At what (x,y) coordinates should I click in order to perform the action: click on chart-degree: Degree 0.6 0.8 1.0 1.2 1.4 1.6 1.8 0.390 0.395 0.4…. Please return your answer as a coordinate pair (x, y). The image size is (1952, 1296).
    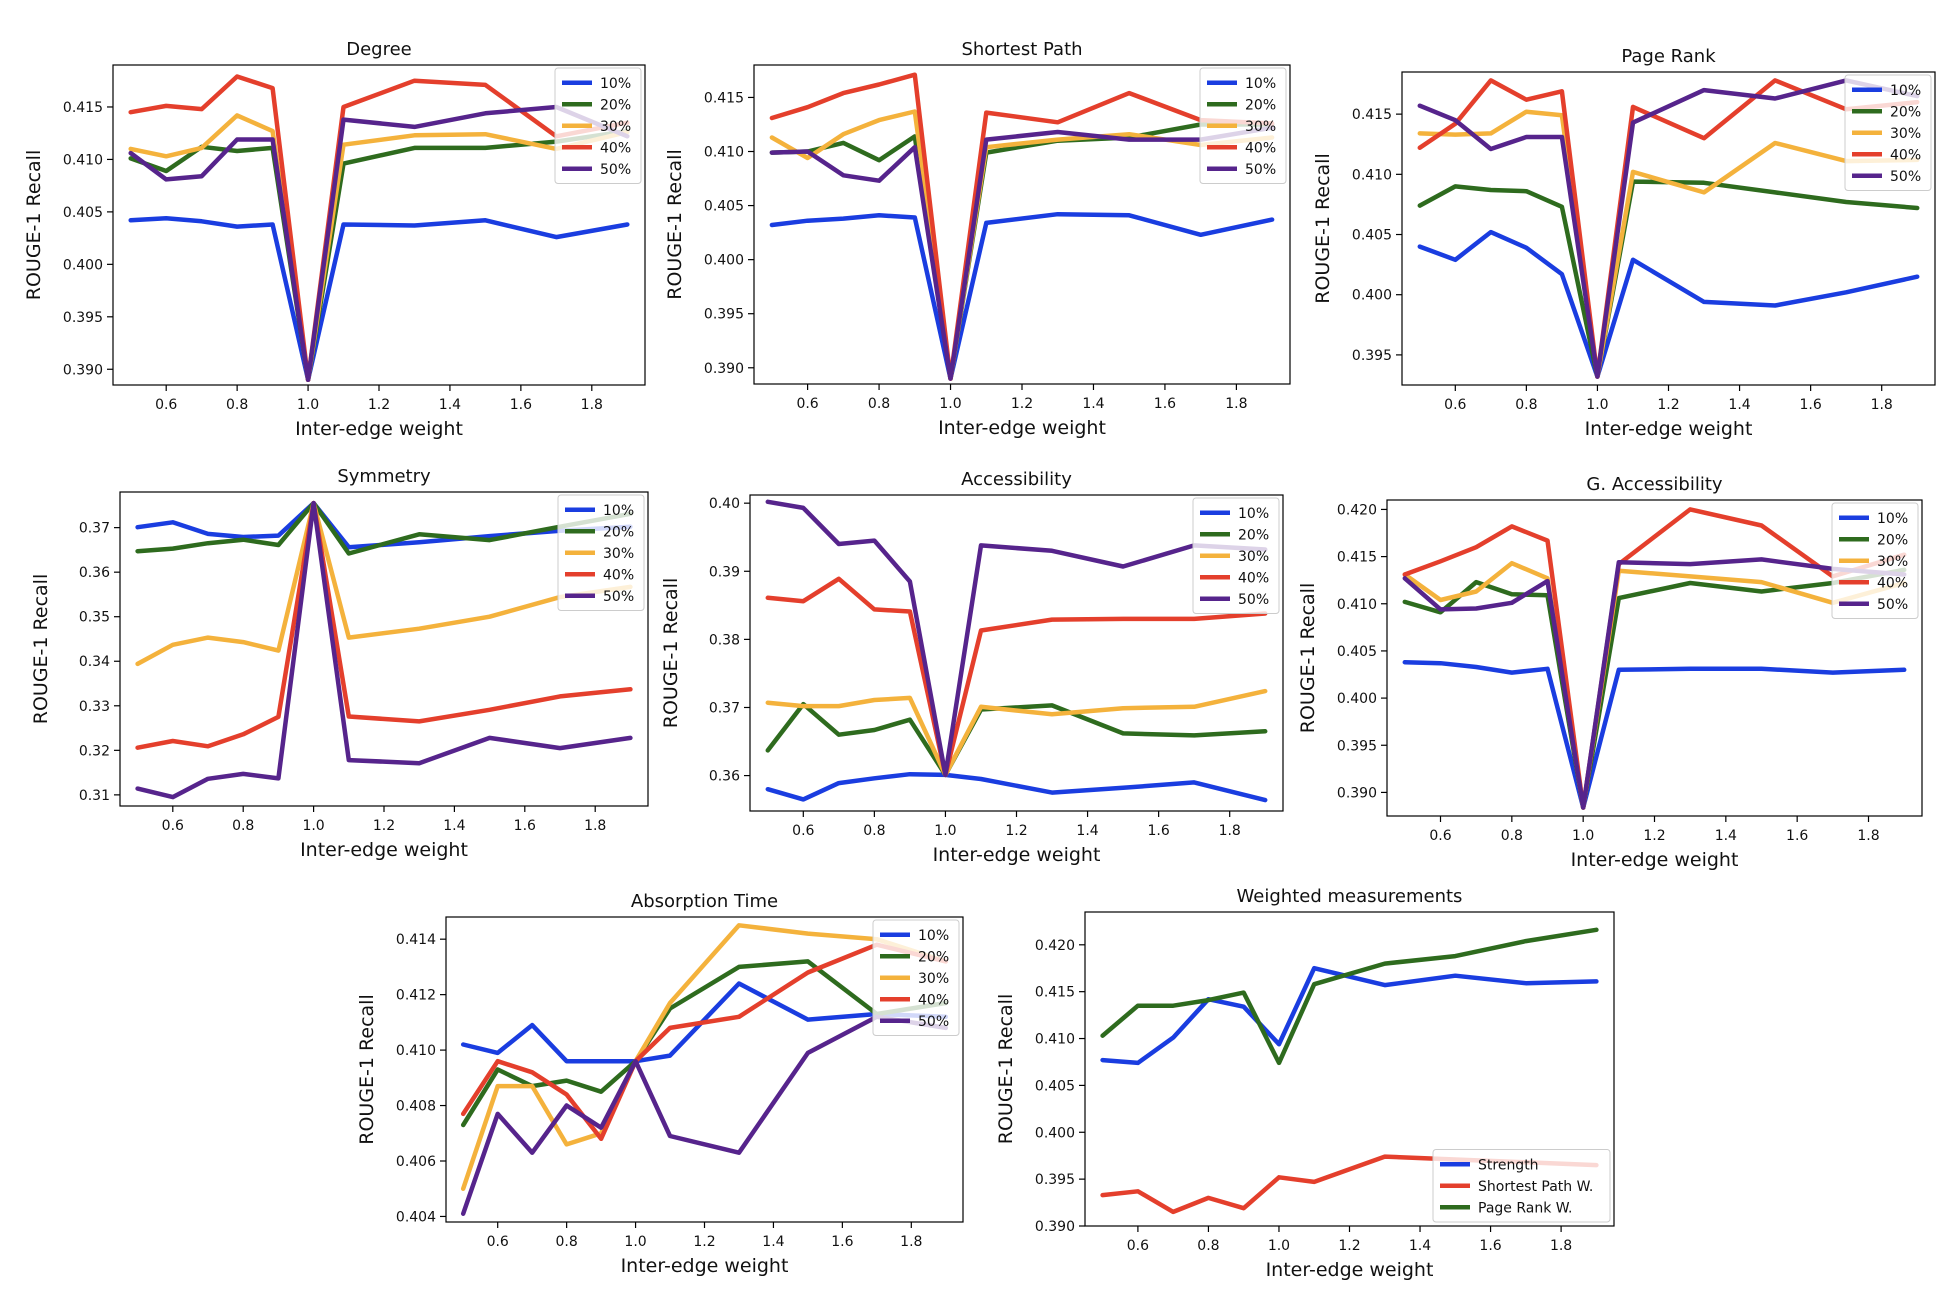
    Looking at the image, I should click on (334, 239).